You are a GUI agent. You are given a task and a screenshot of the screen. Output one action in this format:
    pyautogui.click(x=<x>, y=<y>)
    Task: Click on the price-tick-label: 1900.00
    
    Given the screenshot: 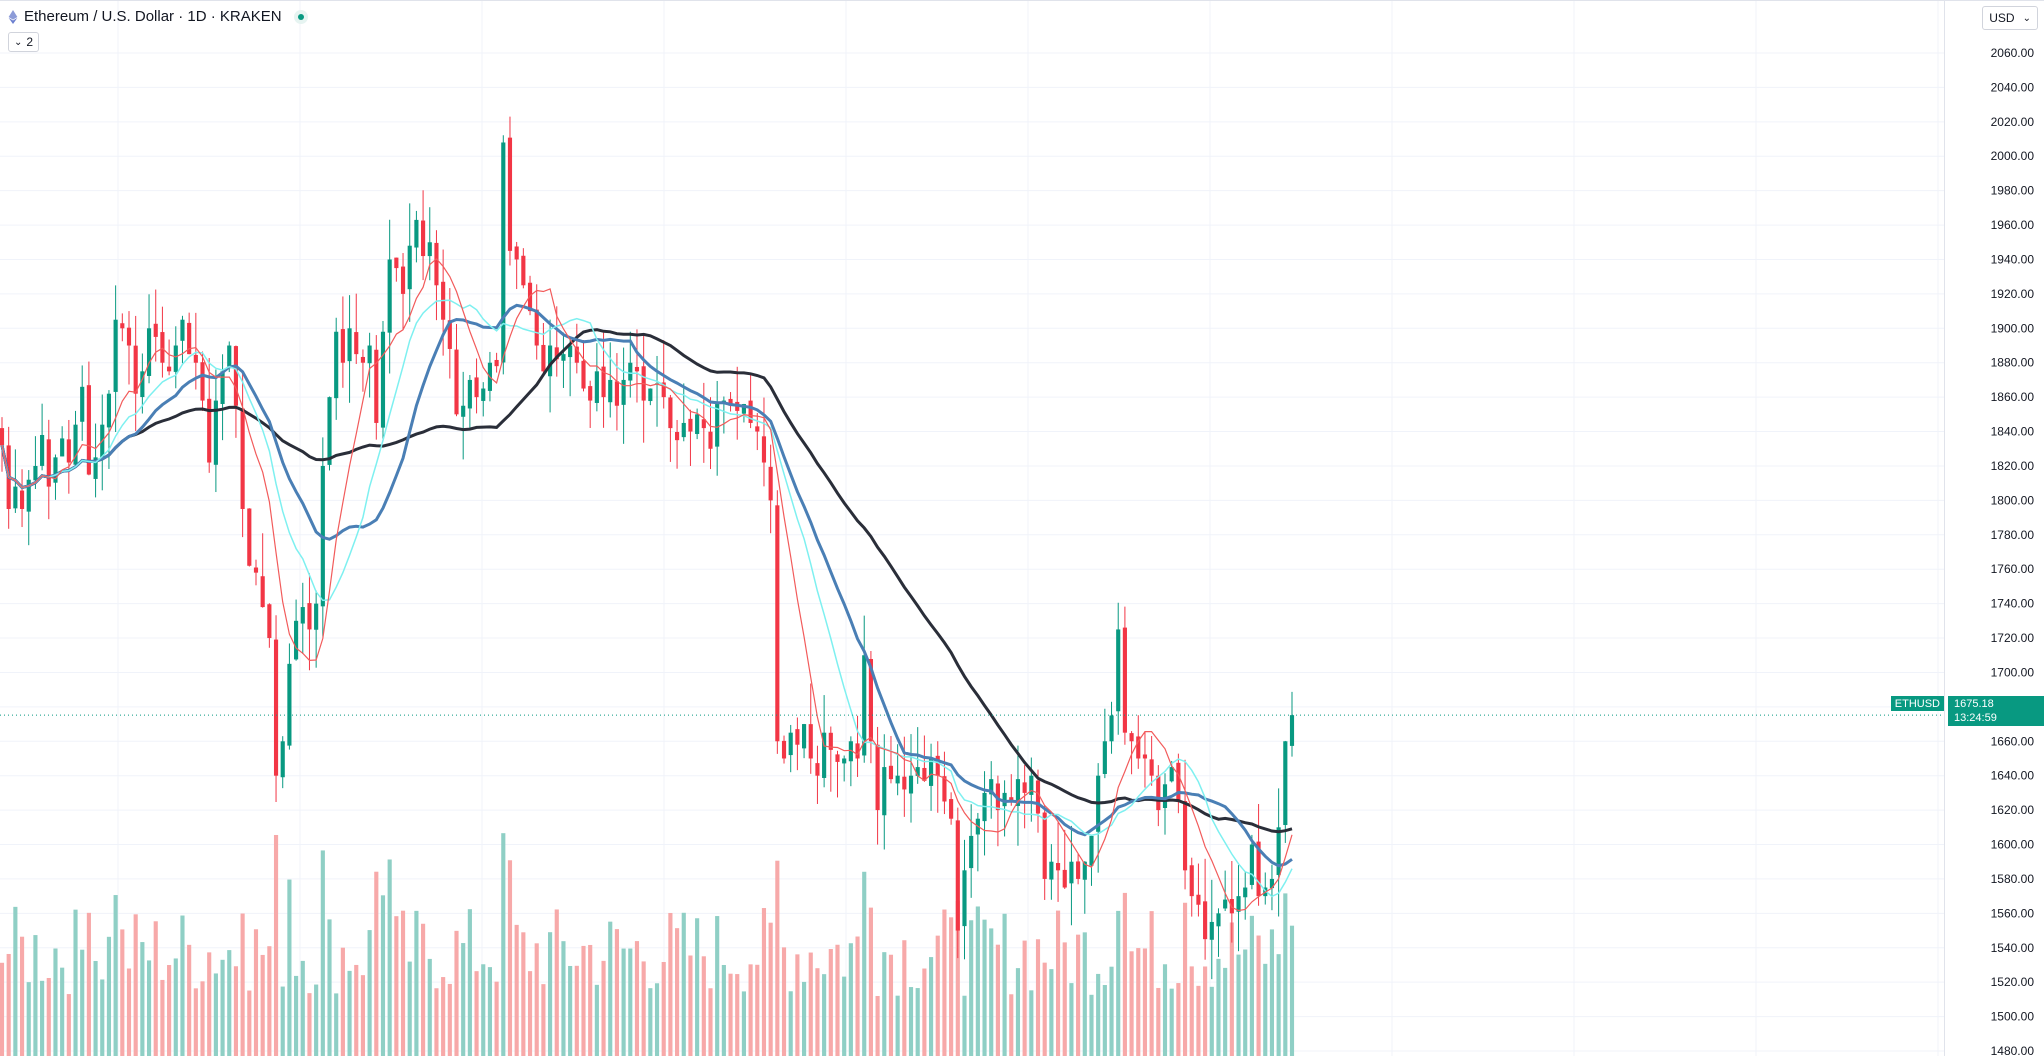 What is the action you would take?
    pyautogui.click(x=2013, y=328)
    